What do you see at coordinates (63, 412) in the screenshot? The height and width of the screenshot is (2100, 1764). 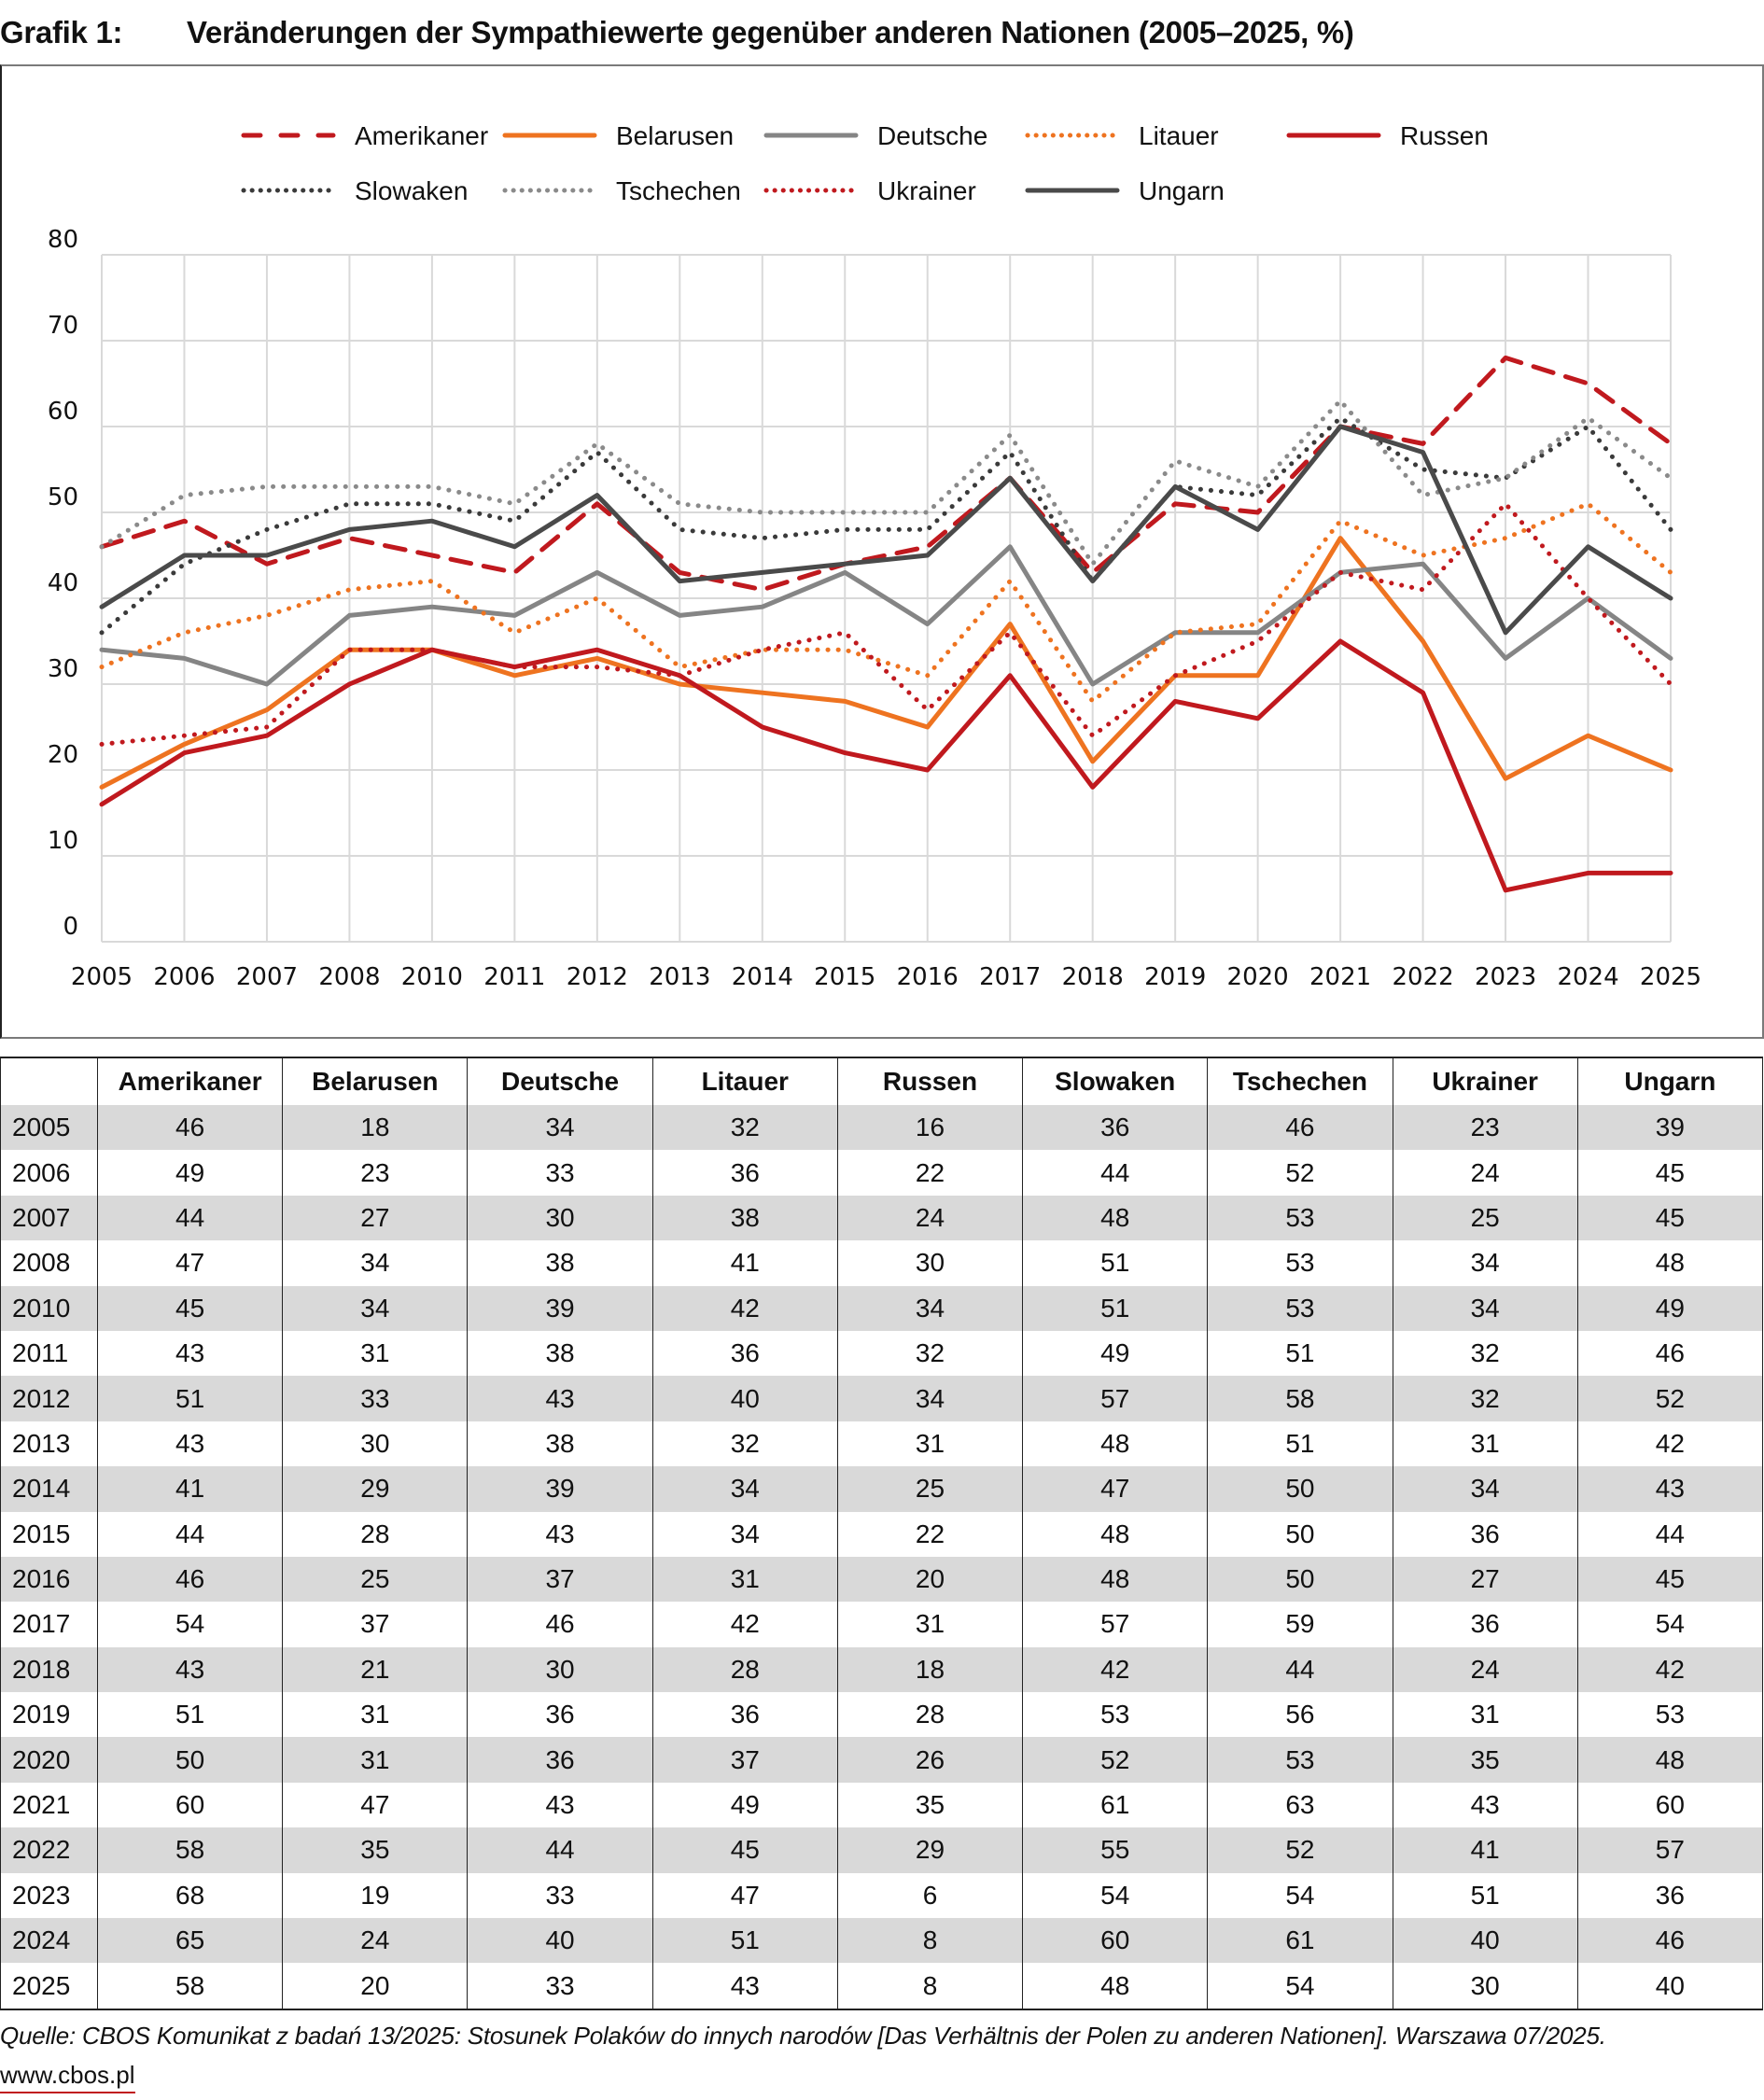 I see `y-tick-label: 60` at bounding box center [63, 412].